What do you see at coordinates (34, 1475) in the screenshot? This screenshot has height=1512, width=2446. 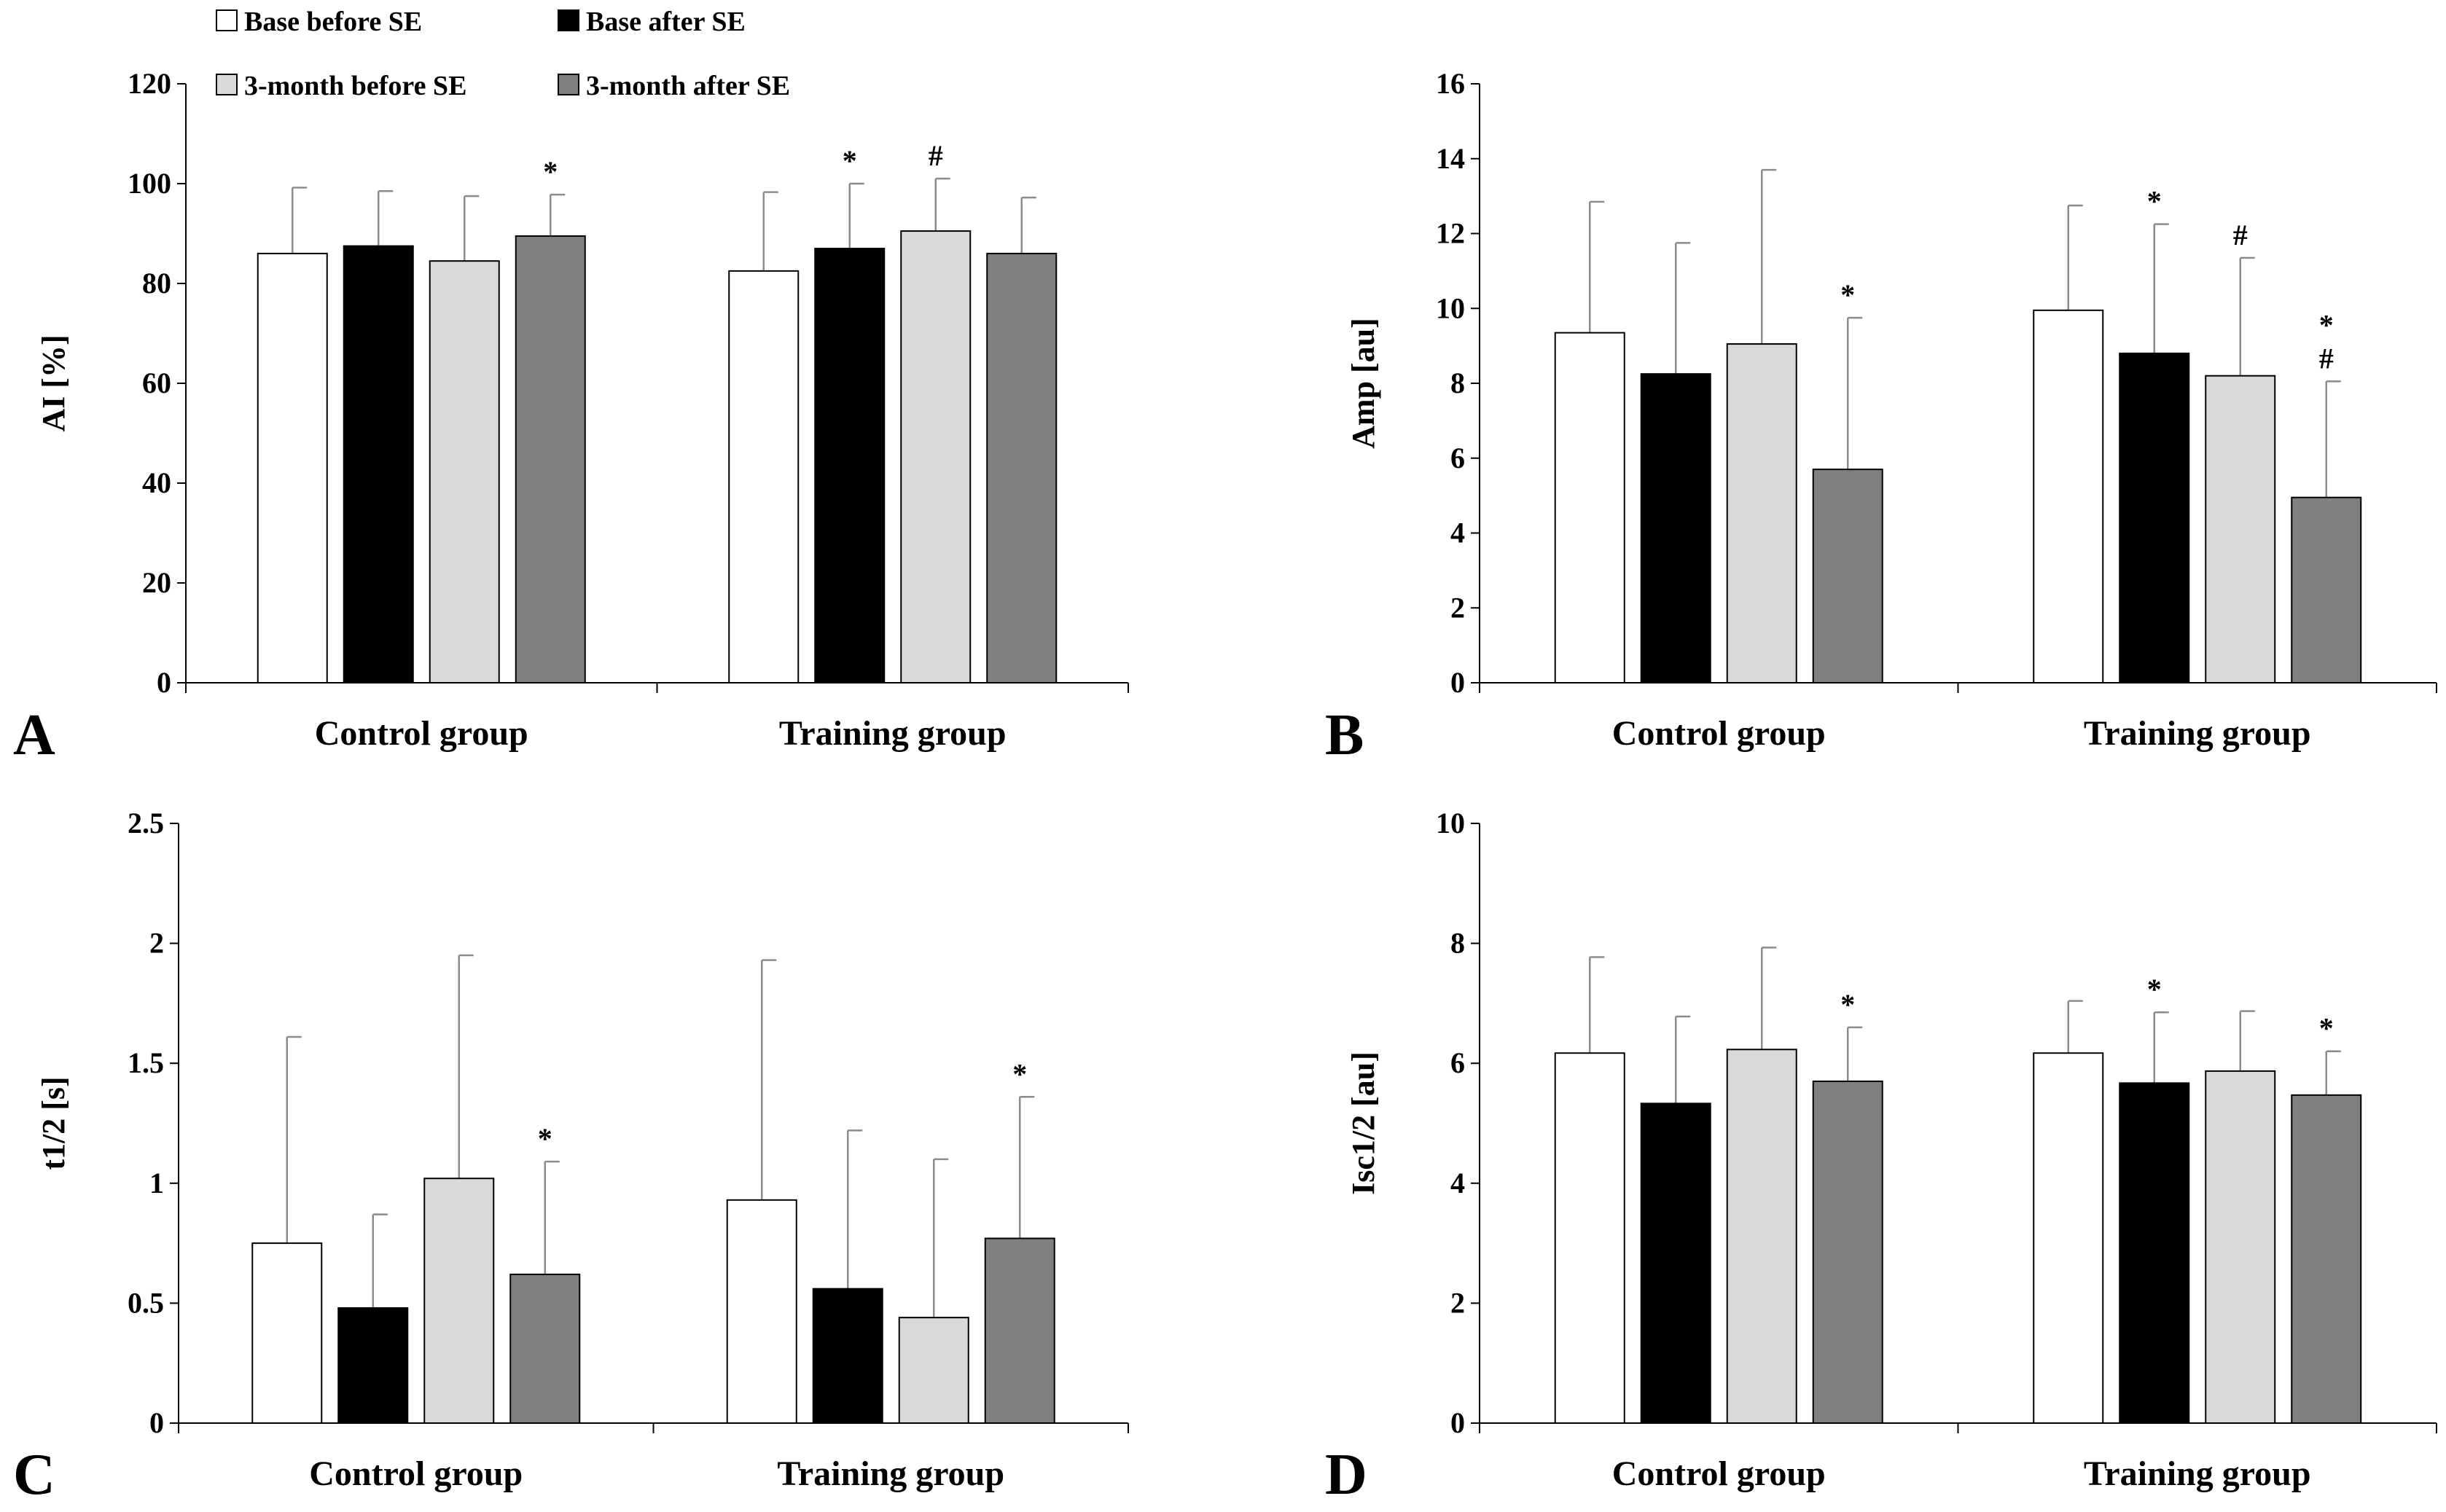 I see `panel-letter: C` at bounding box center [34, 1475].